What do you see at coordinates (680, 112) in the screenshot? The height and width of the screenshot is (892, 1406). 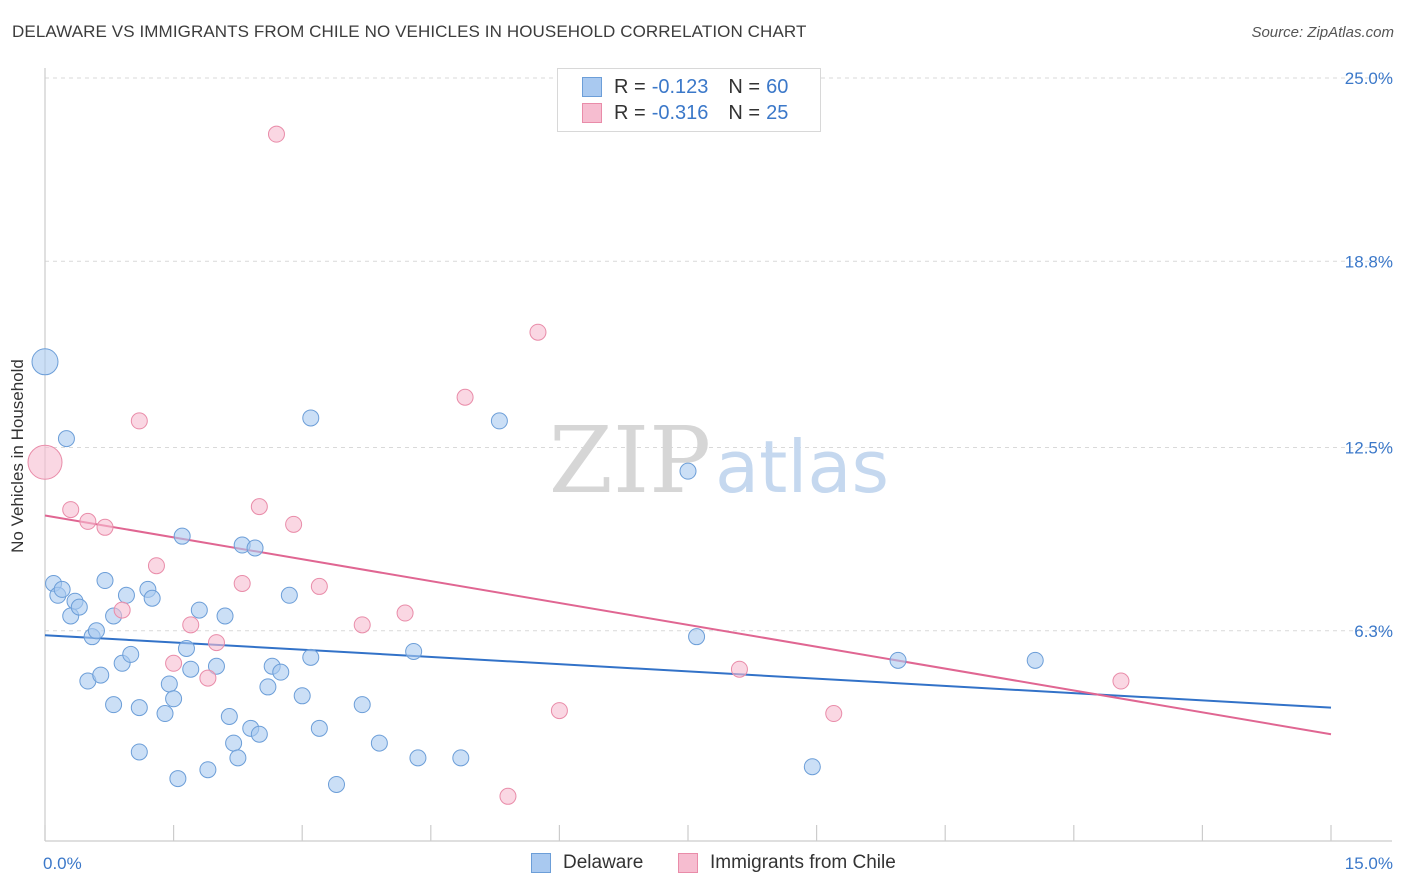 I see `legend-r-value: -0.316` at bounding box center [680, 112].